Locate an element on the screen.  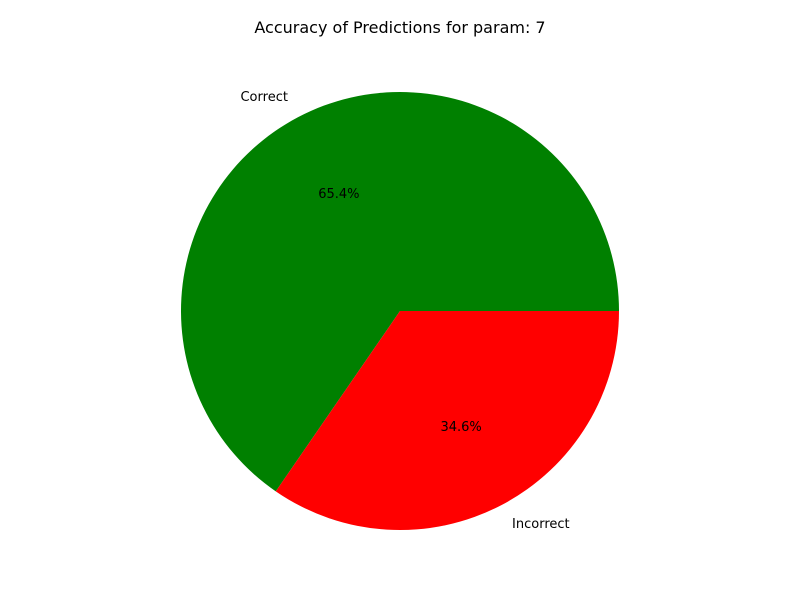
slice-label-incorrect: Incorrect is located at coordinates (541, 524).